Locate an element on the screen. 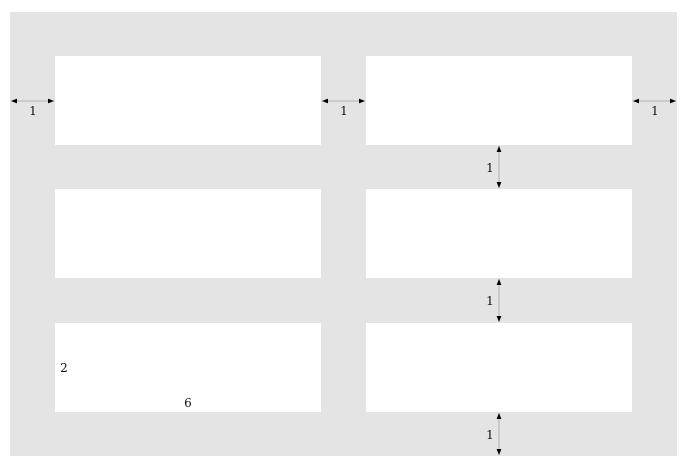 The width and height of the screenshot is (687, 468). left-margin-label: 1 is located at coordinates (33, 111).